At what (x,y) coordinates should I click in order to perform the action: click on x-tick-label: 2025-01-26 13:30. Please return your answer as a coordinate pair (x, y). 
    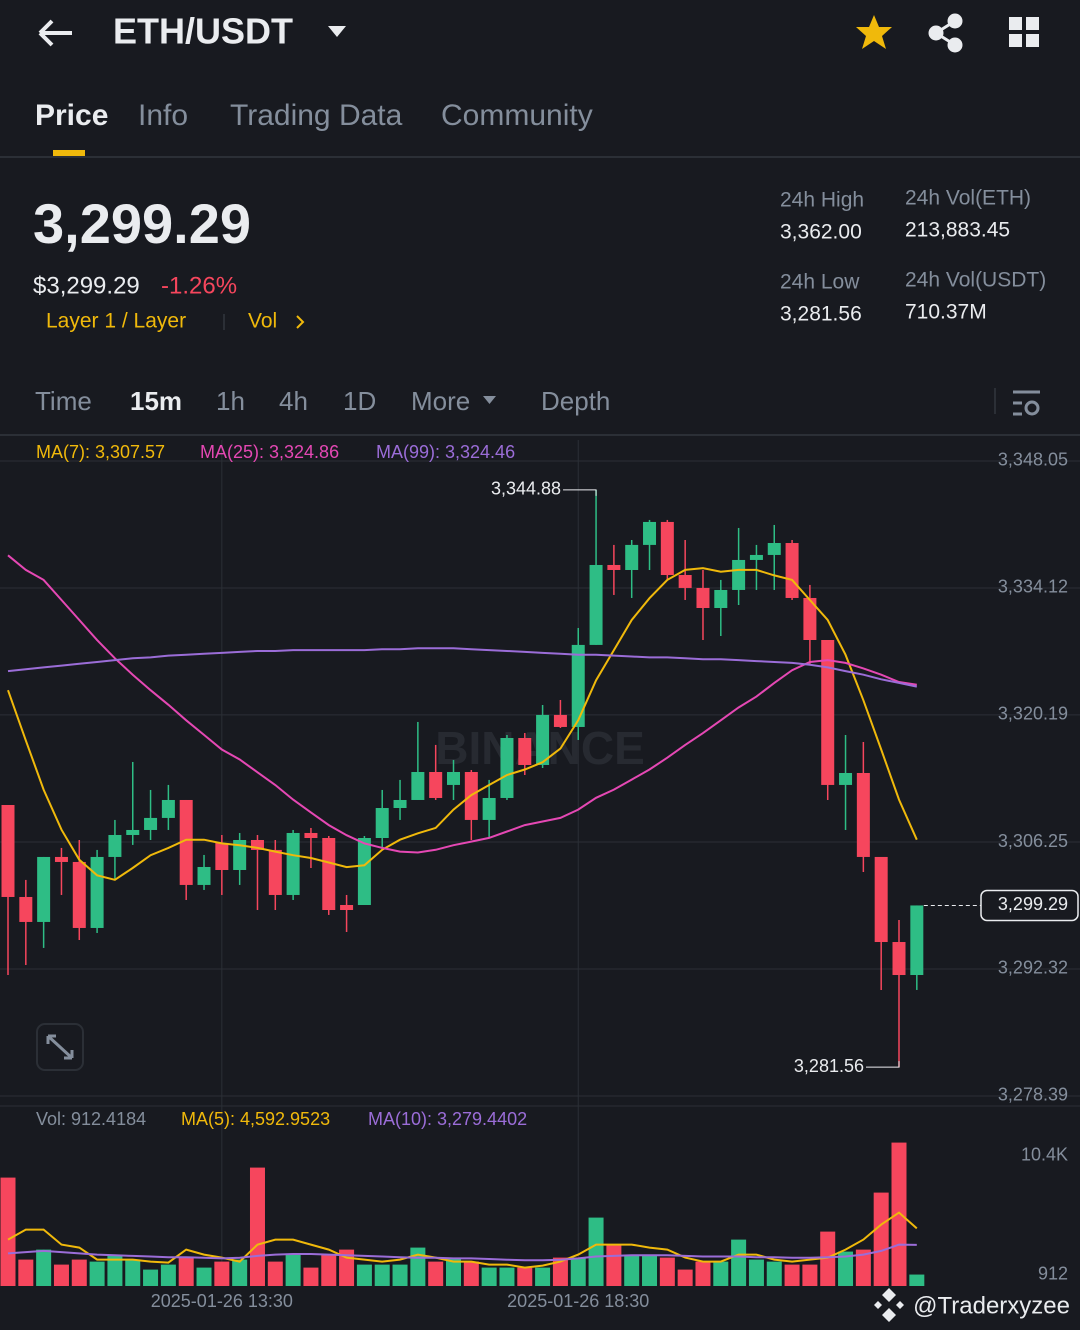
    Looking at the image, I should click on (222, 1301).